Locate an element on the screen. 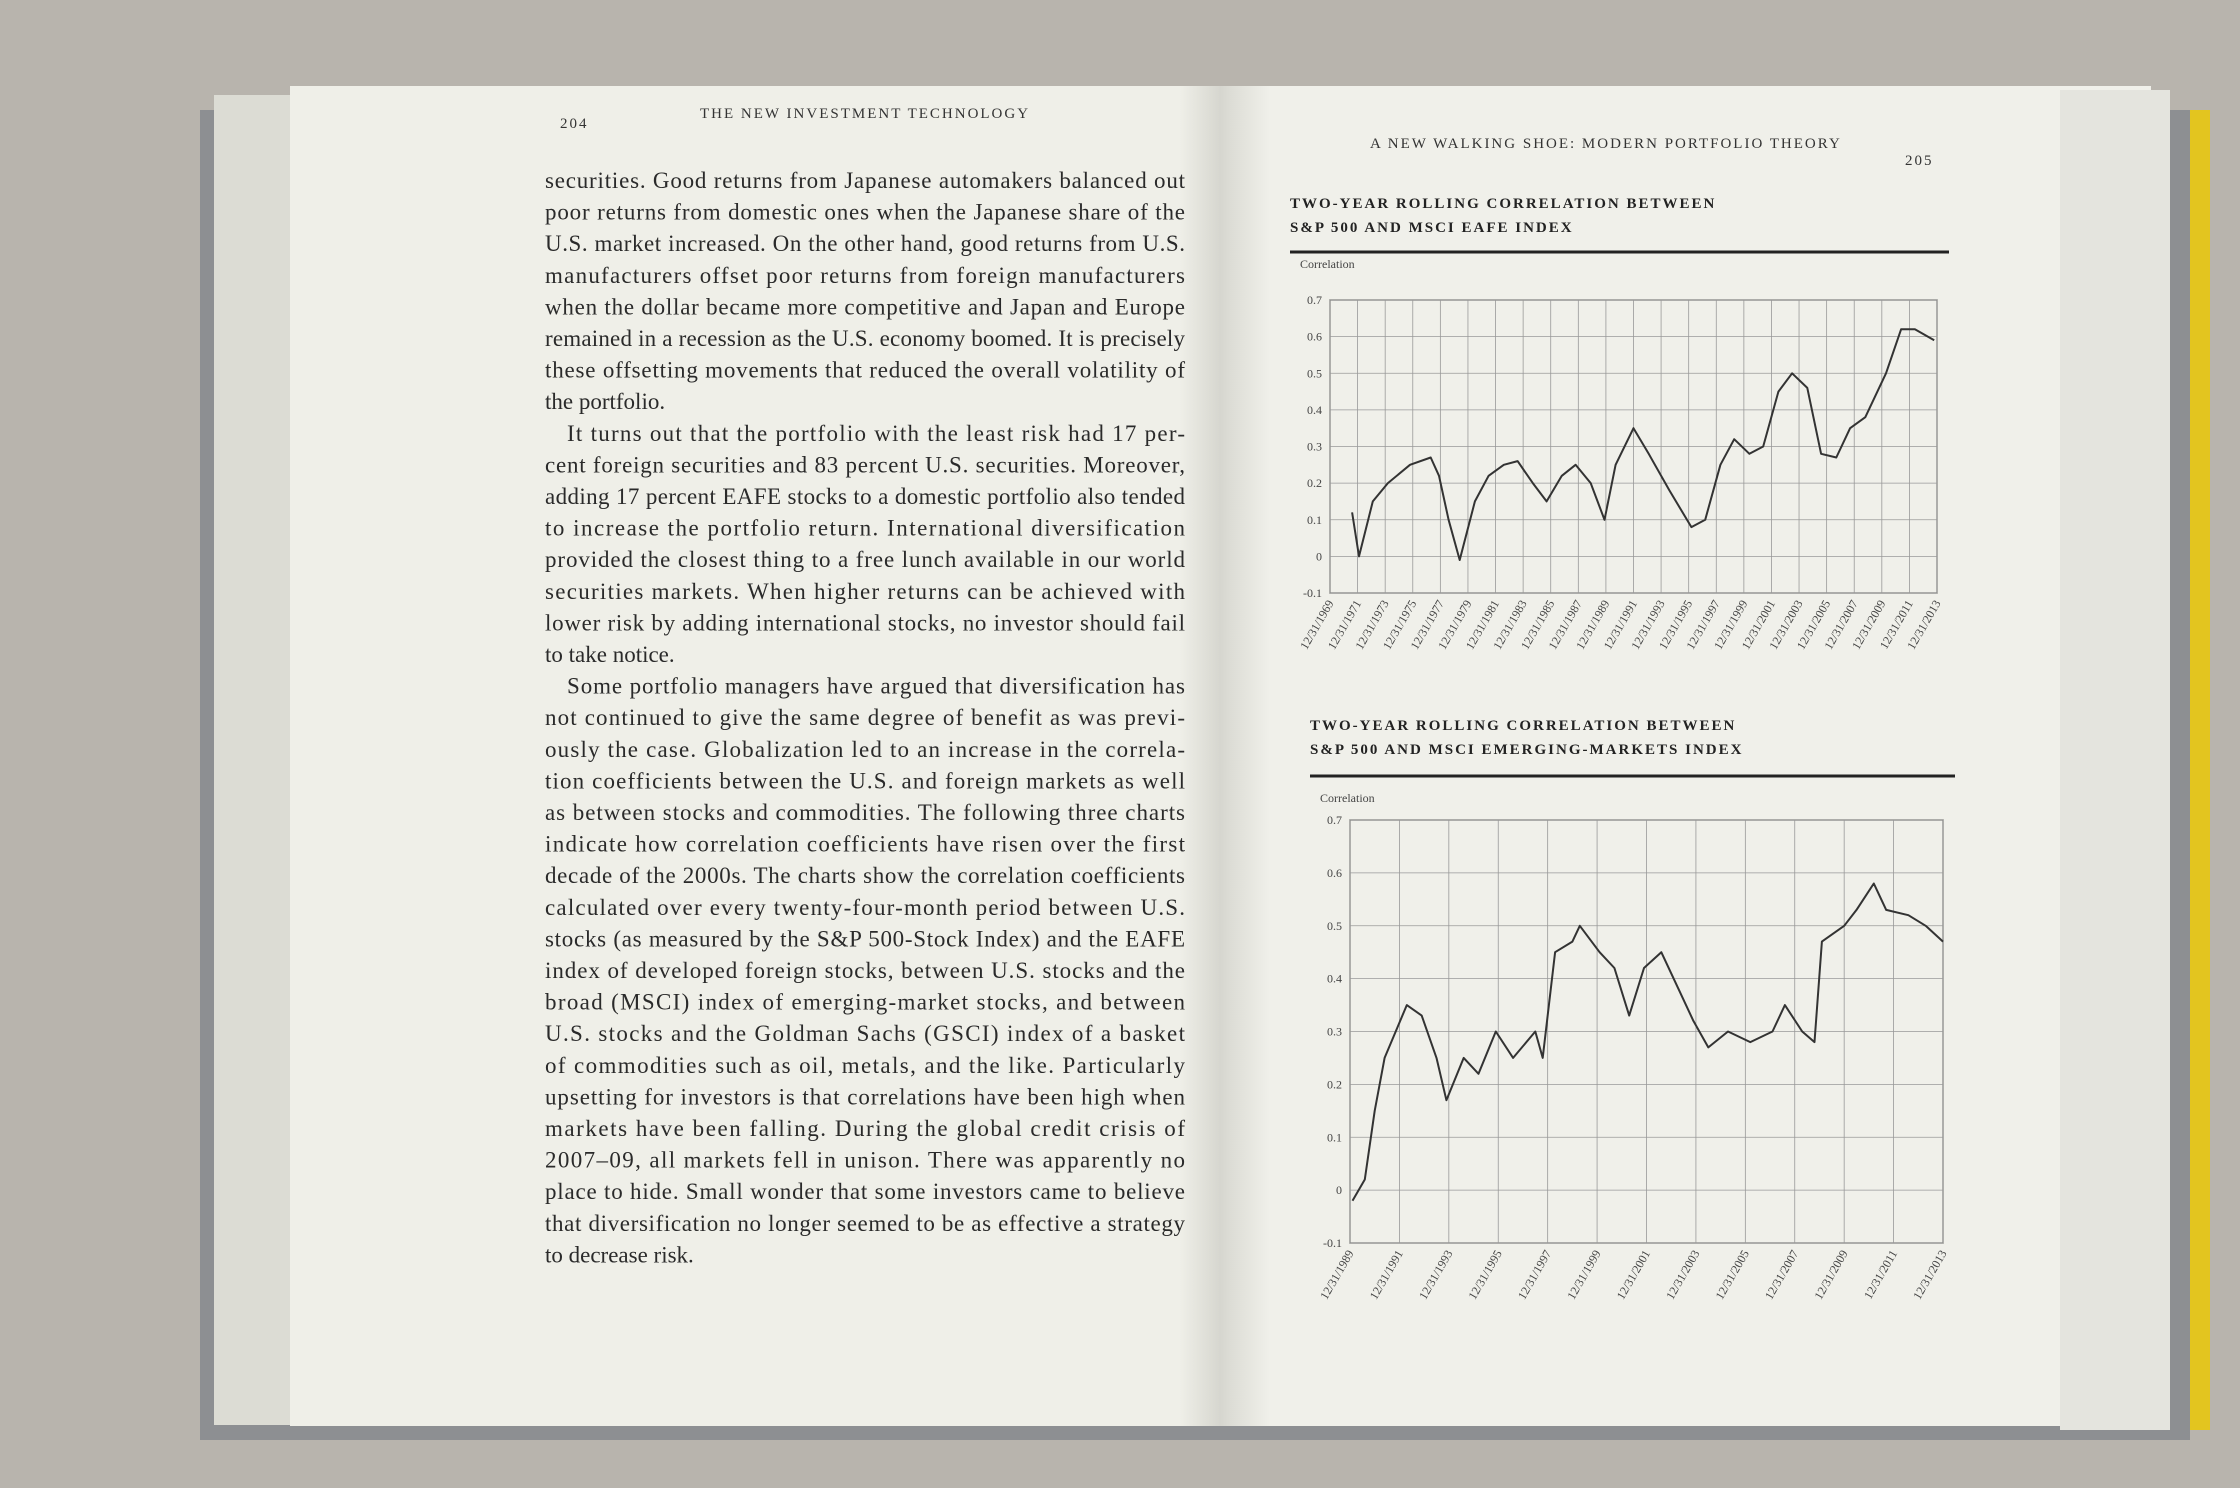 The width and height of the screenshot is (2240, 1488). page-number: 205 is located at coordinates (1919, 161).